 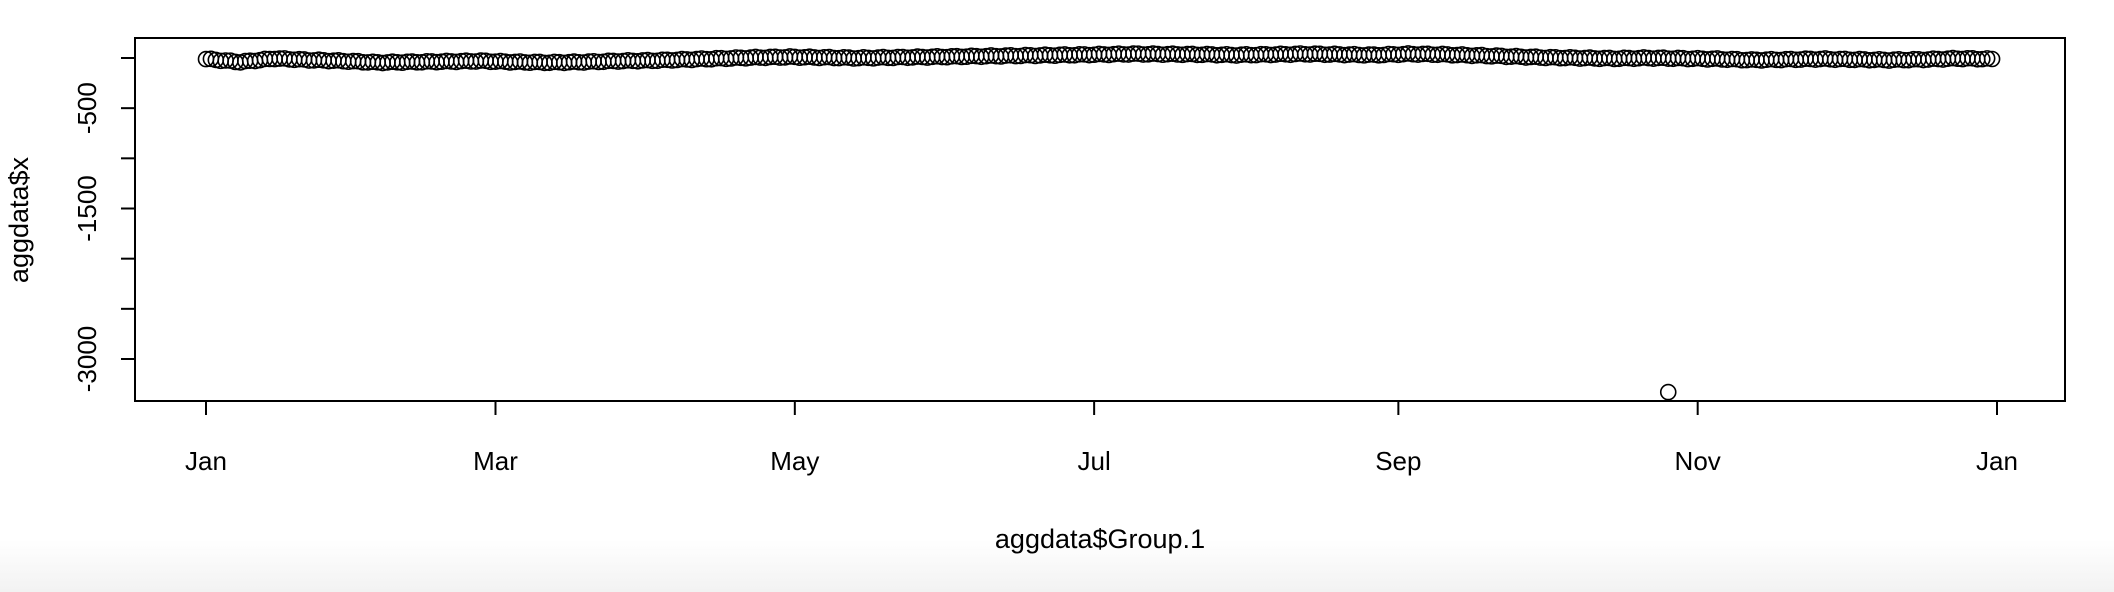 What do you see at coordinates (87, 359) in the screenshot?
I see `y-tick-label: -3000` at bounding box center [87, 359].